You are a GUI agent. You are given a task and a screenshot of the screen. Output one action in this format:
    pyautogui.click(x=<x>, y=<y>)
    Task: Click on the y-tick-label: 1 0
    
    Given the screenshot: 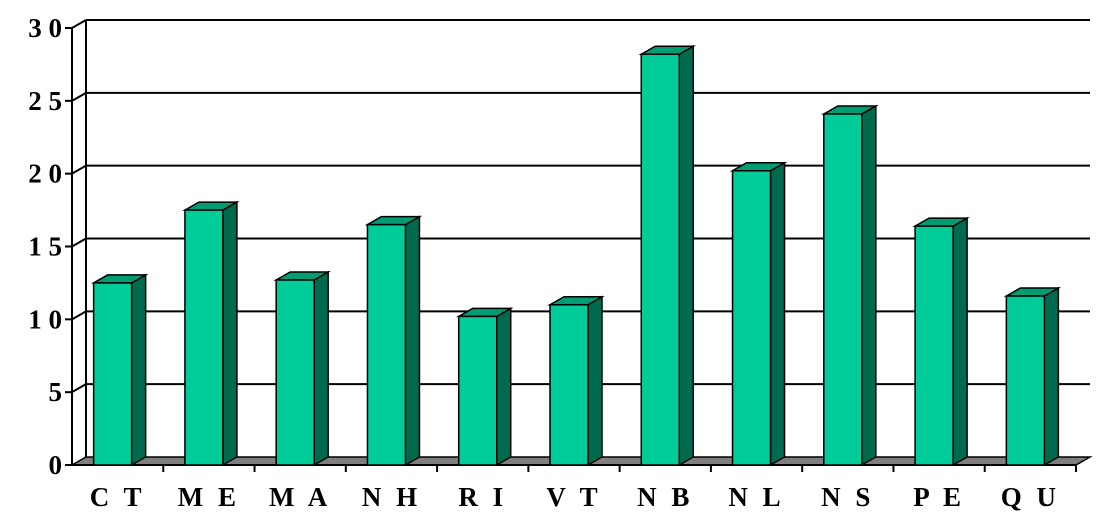 What is the action you would take?
    pyautogui.click(x=45, y=319)
    